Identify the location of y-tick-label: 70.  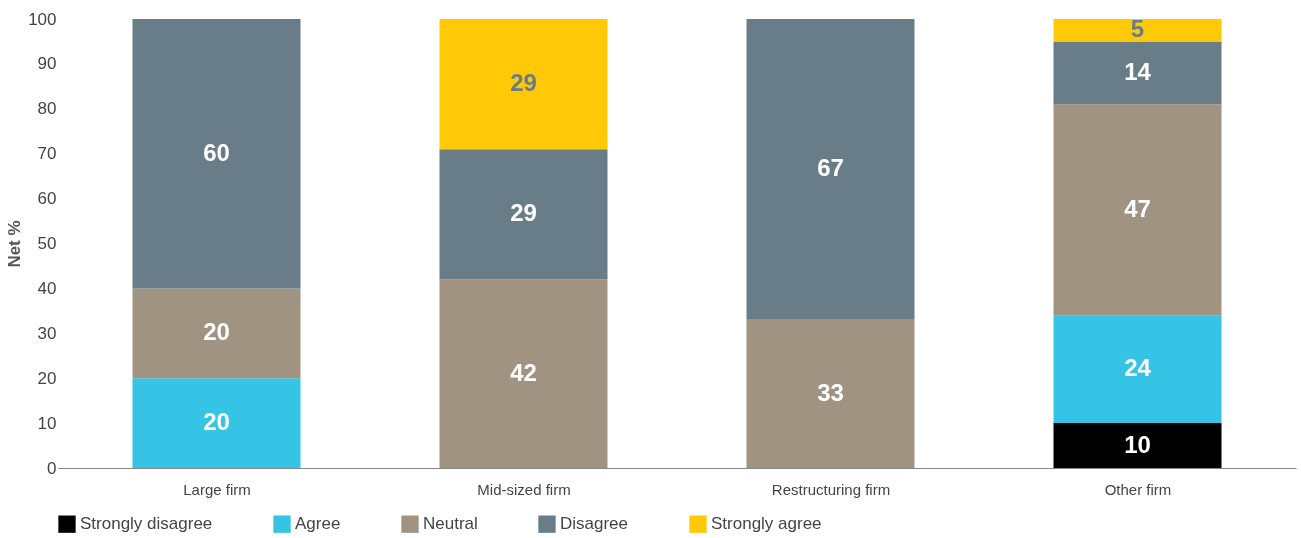
(47, 154).